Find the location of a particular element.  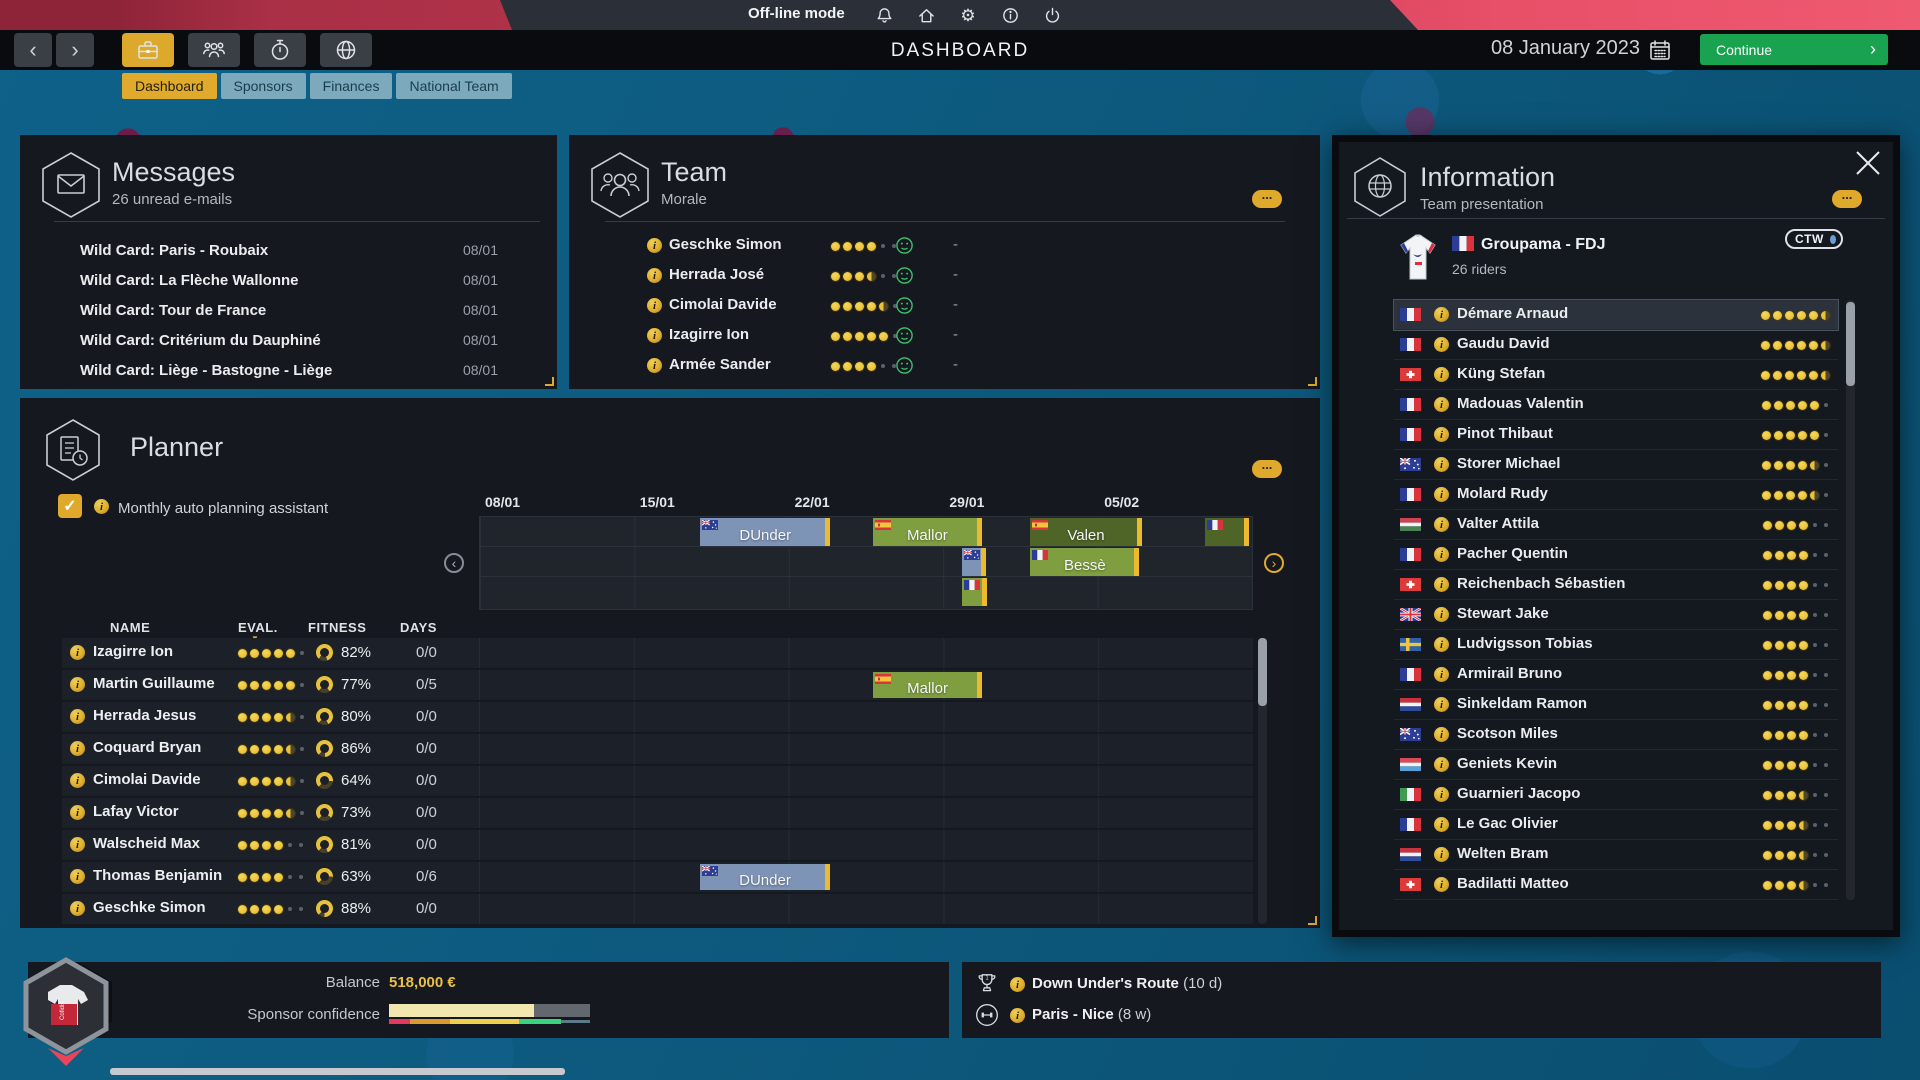

tab-finances: Finances is located at coordinates (351, 86).